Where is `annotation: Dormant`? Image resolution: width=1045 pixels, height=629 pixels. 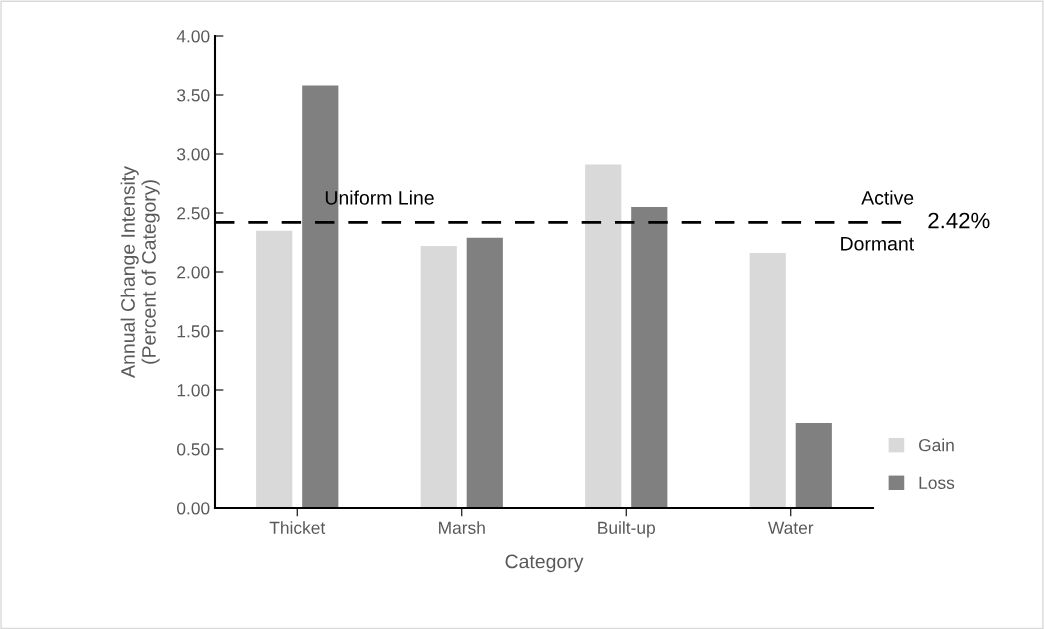
annotation: Dormant is located at coordinates (877, 244).